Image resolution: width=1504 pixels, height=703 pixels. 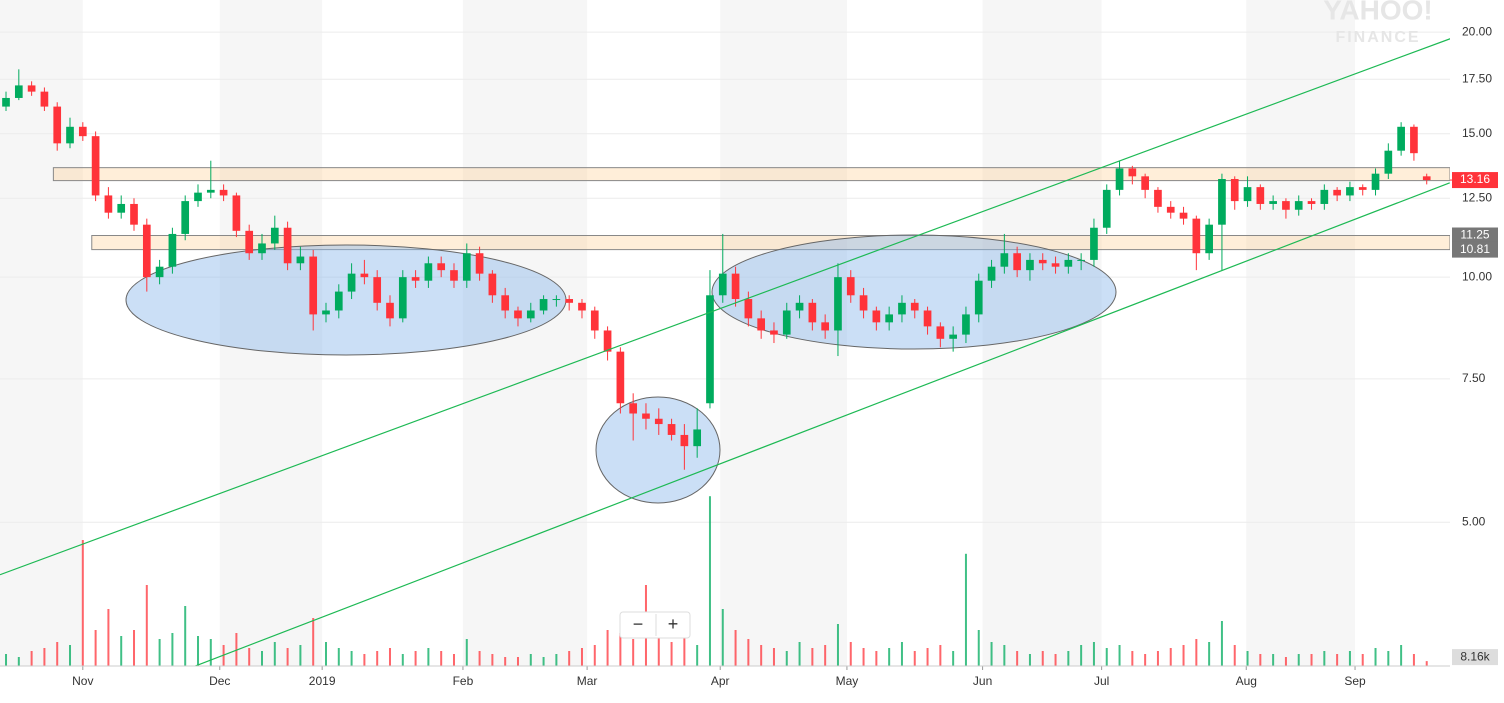 What do you see at coordinates (1475, 657) in the screenshot?
I see `volume-label-box` at bounding box center [1475, 657].